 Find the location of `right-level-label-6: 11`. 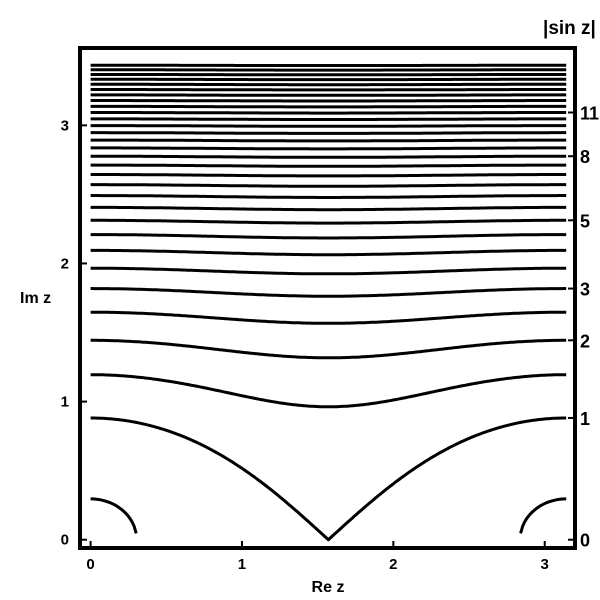

right-level-label-6: 11 is located at coordinates (589, 113).